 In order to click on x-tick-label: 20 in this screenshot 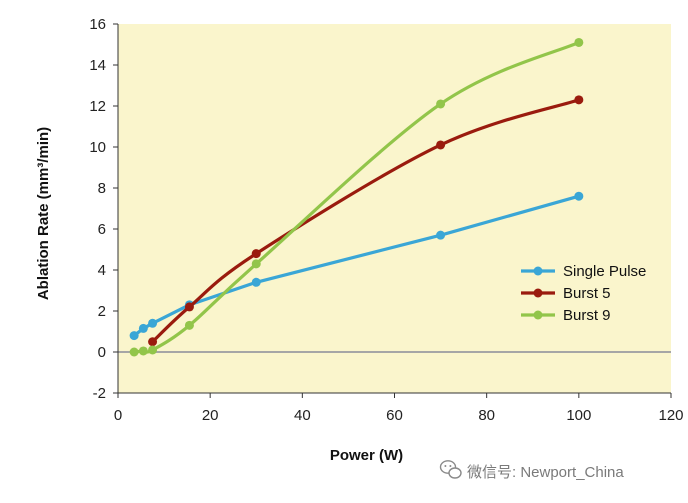, I will do `click(210, 415)`.